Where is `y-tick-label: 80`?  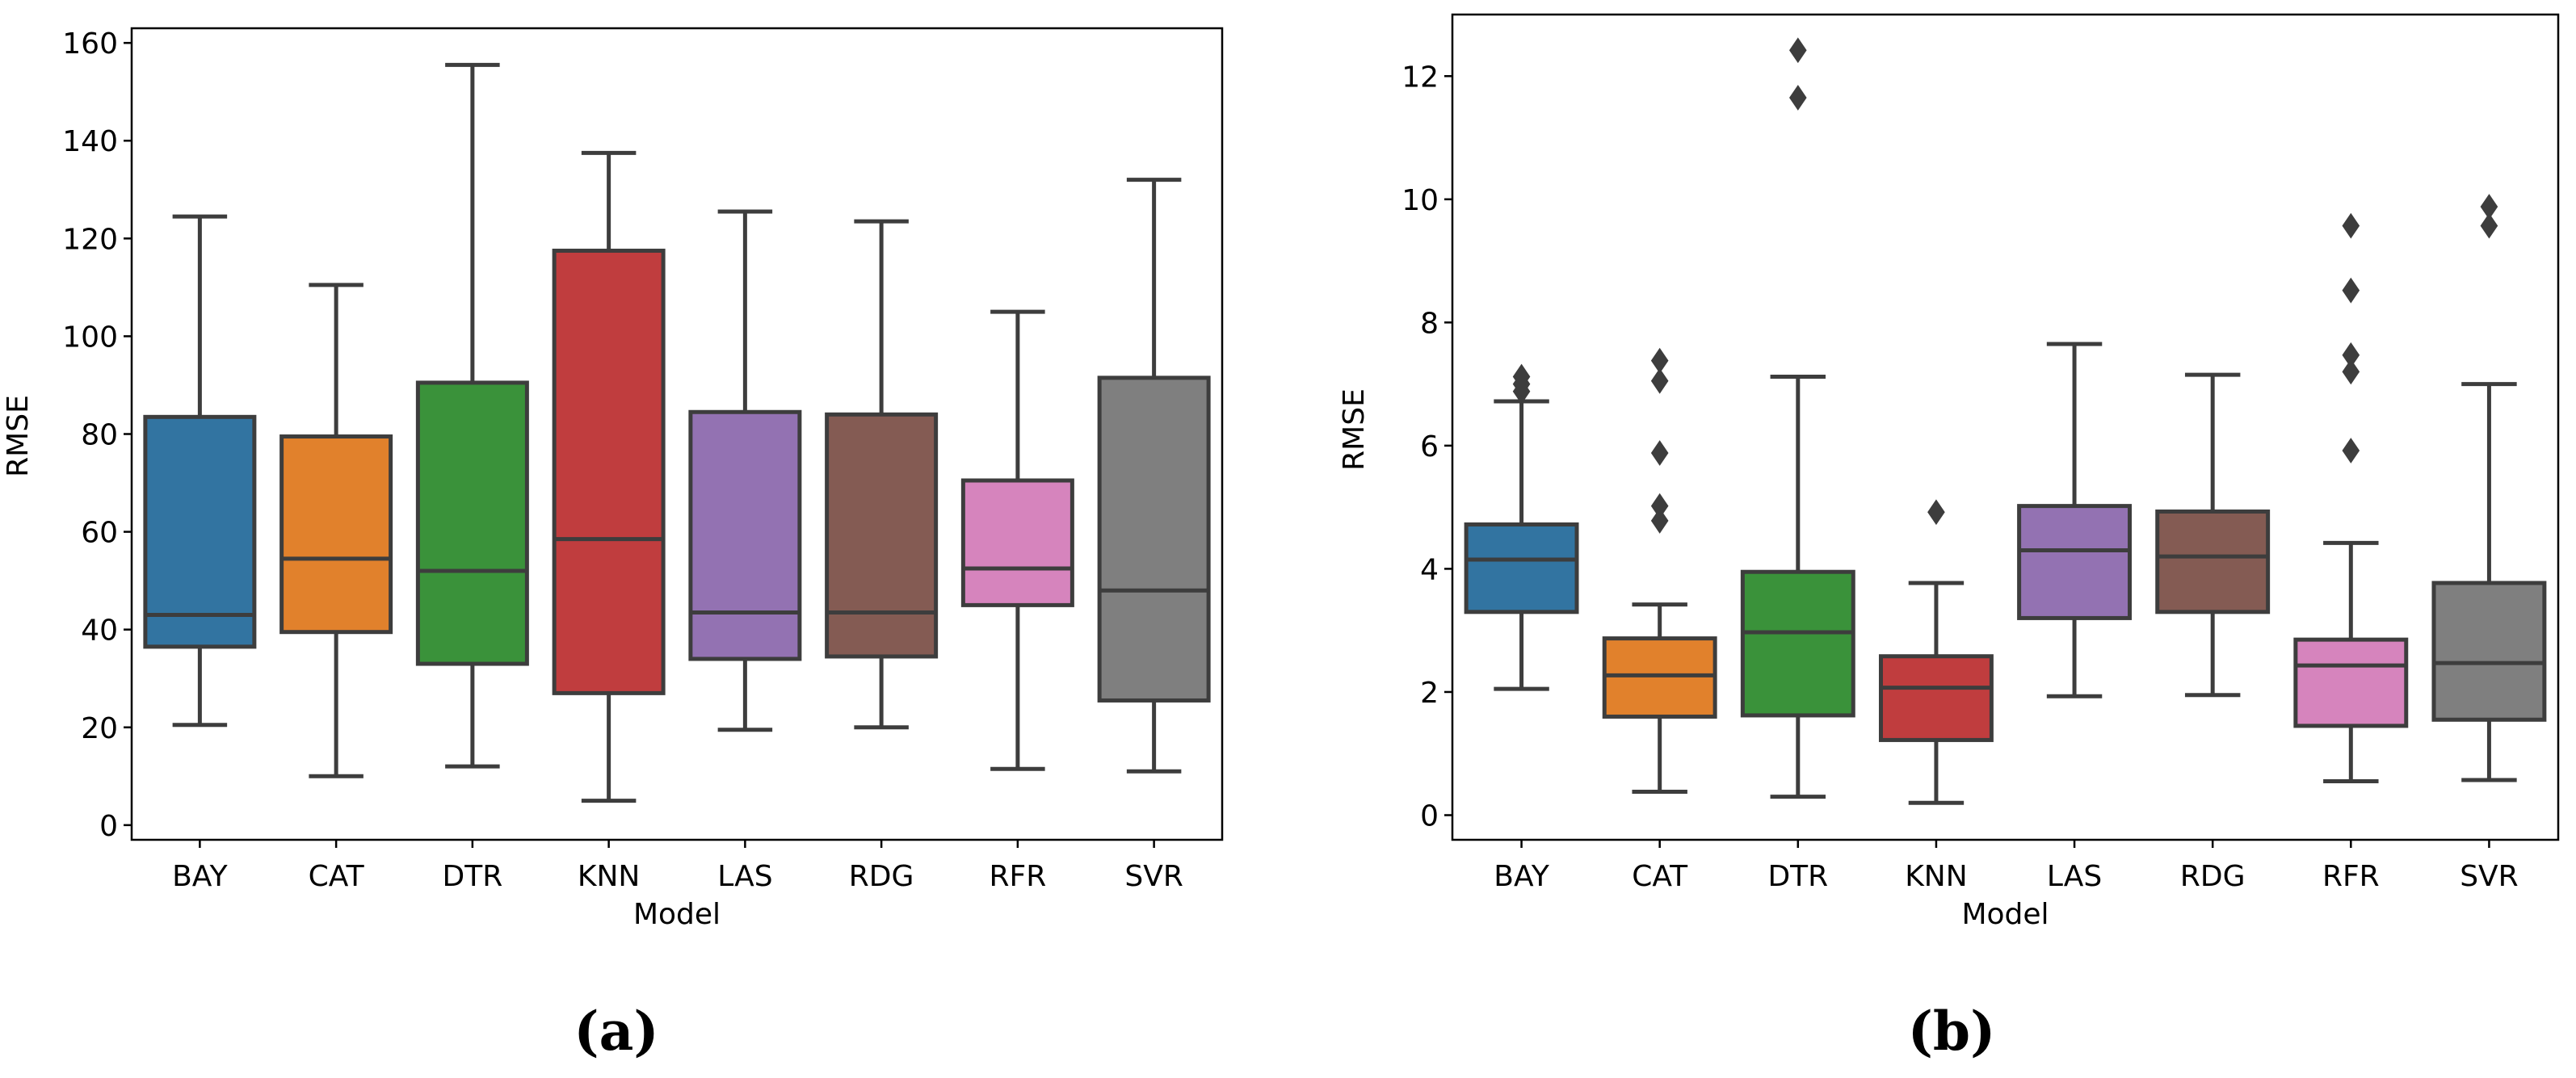
y-tick-label: 80 is located at coordinates (99, 435).